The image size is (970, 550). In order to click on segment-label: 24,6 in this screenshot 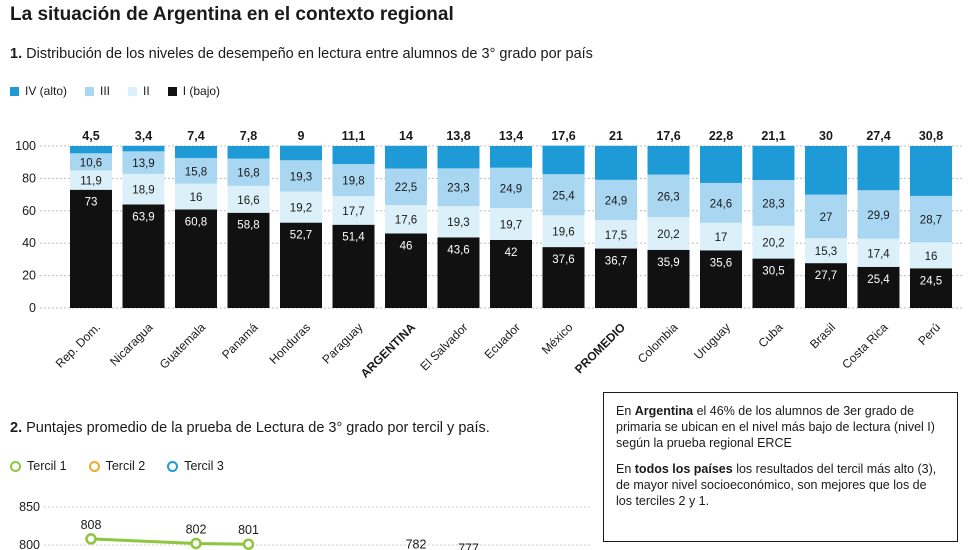, I will do `click(721, 204)`.